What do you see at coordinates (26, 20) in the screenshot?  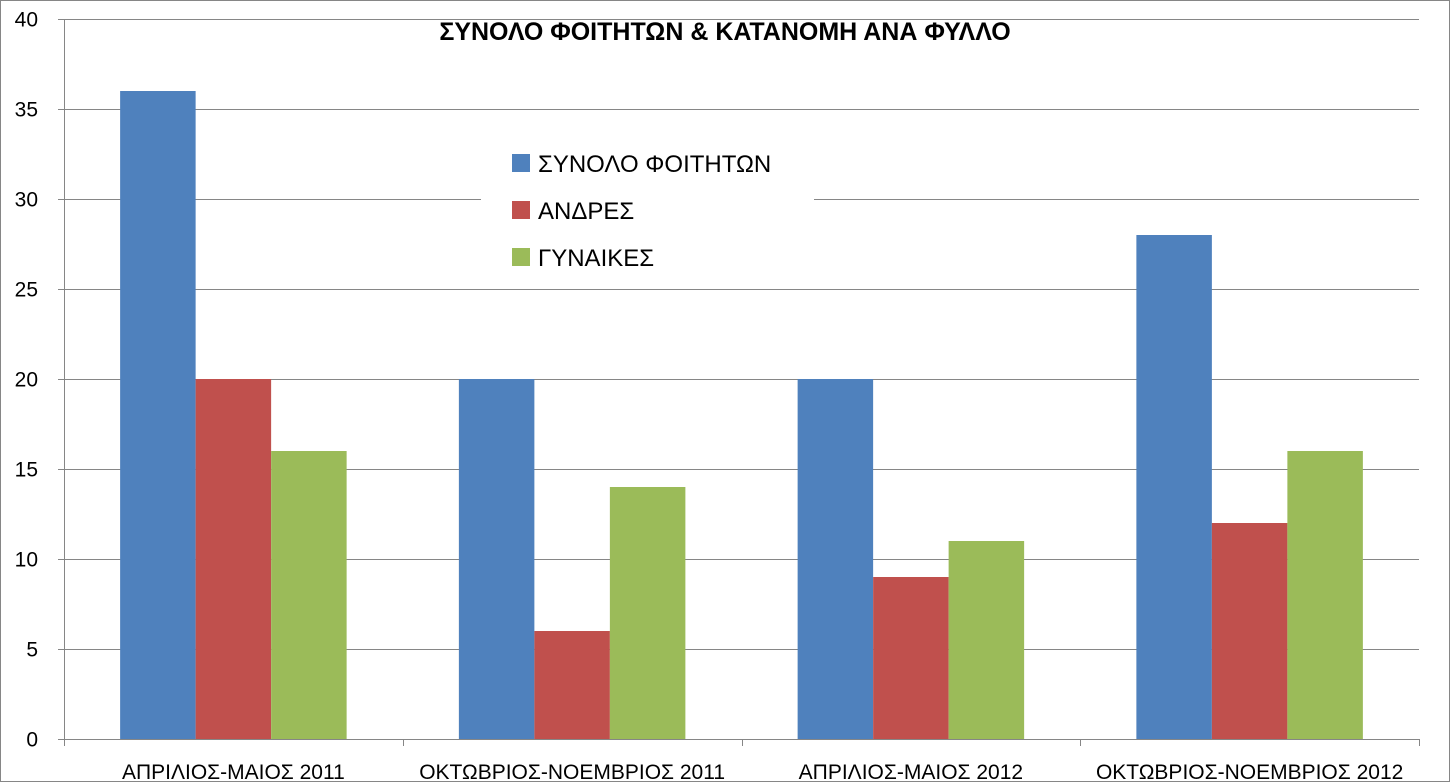 I see `y-tick-label: 40` at bounding box center [26, 20].